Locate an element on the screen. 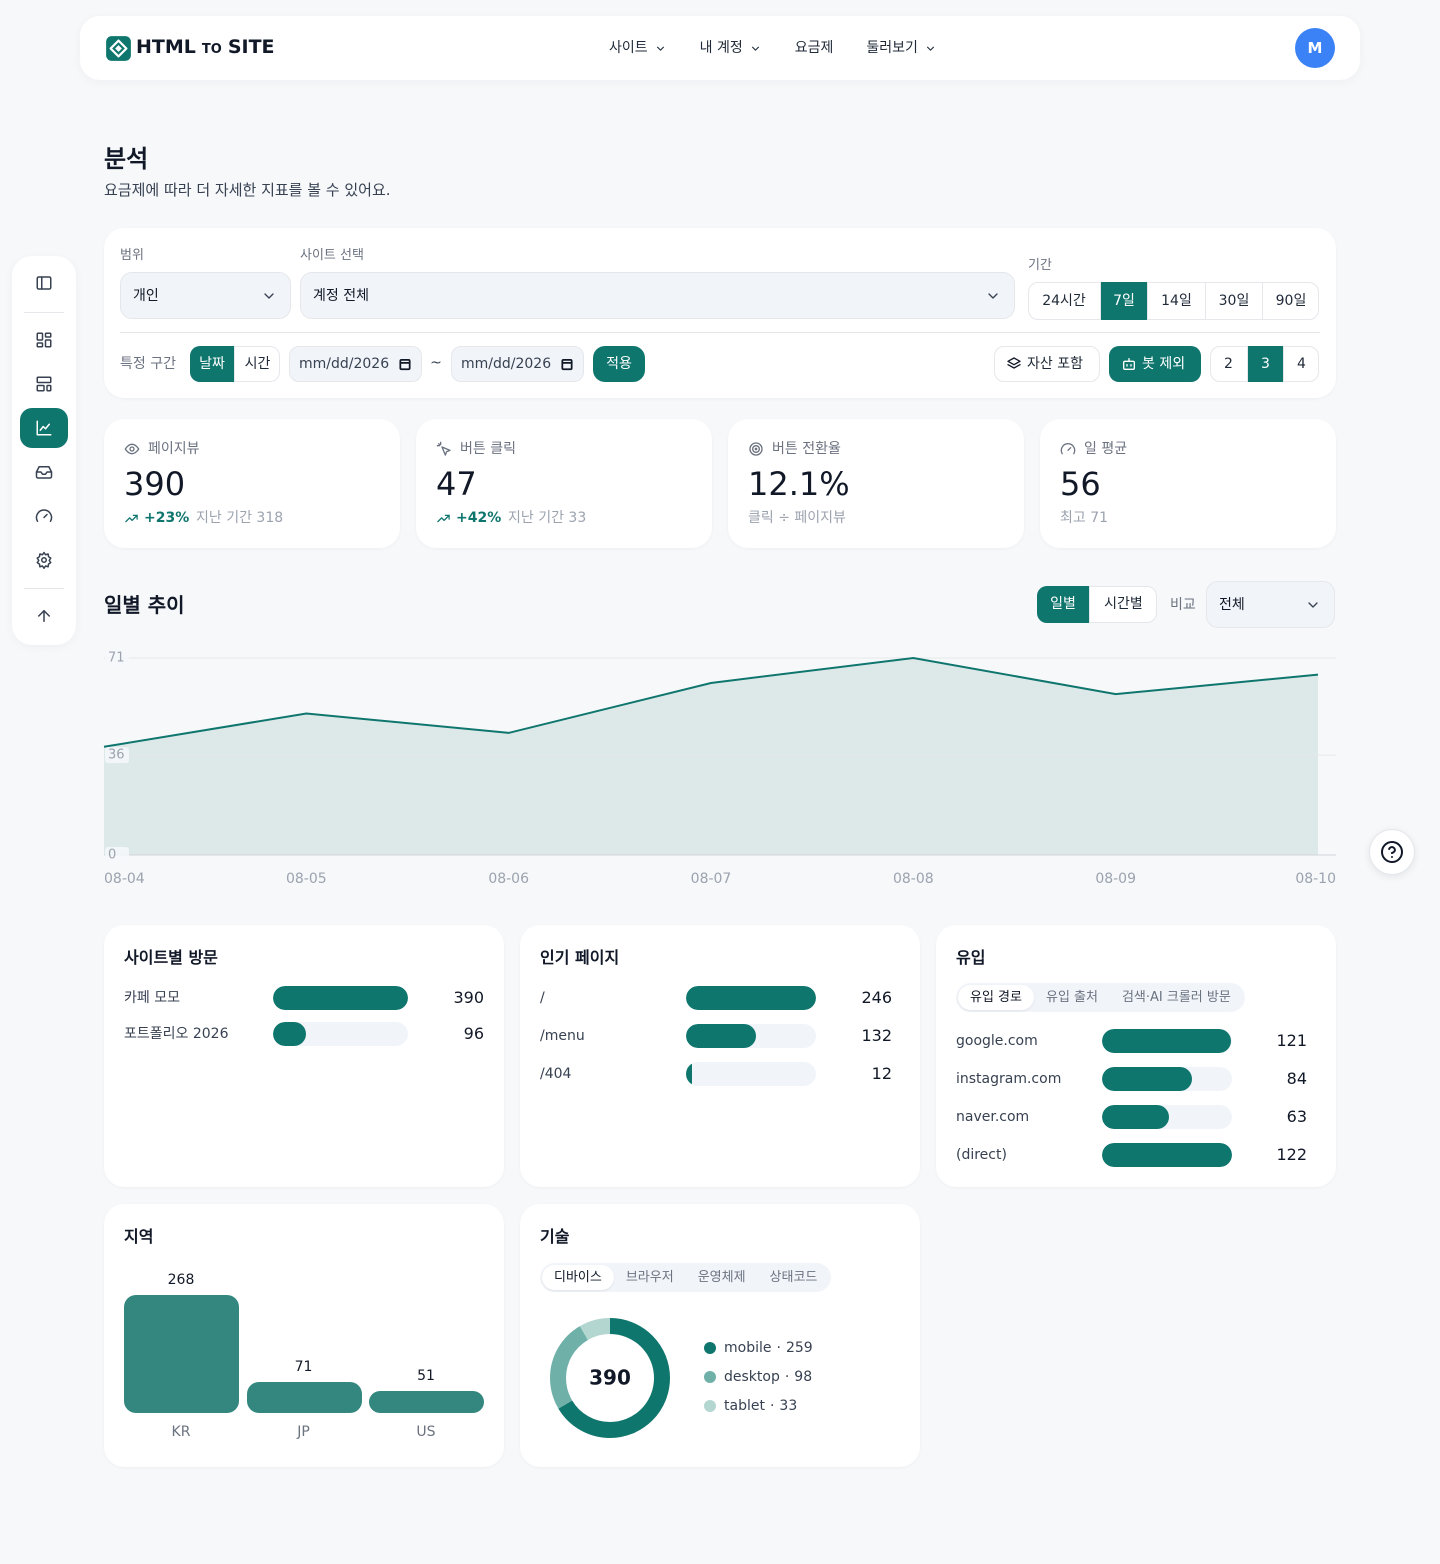  segment: 4 is located at coordinates (1301, 364).